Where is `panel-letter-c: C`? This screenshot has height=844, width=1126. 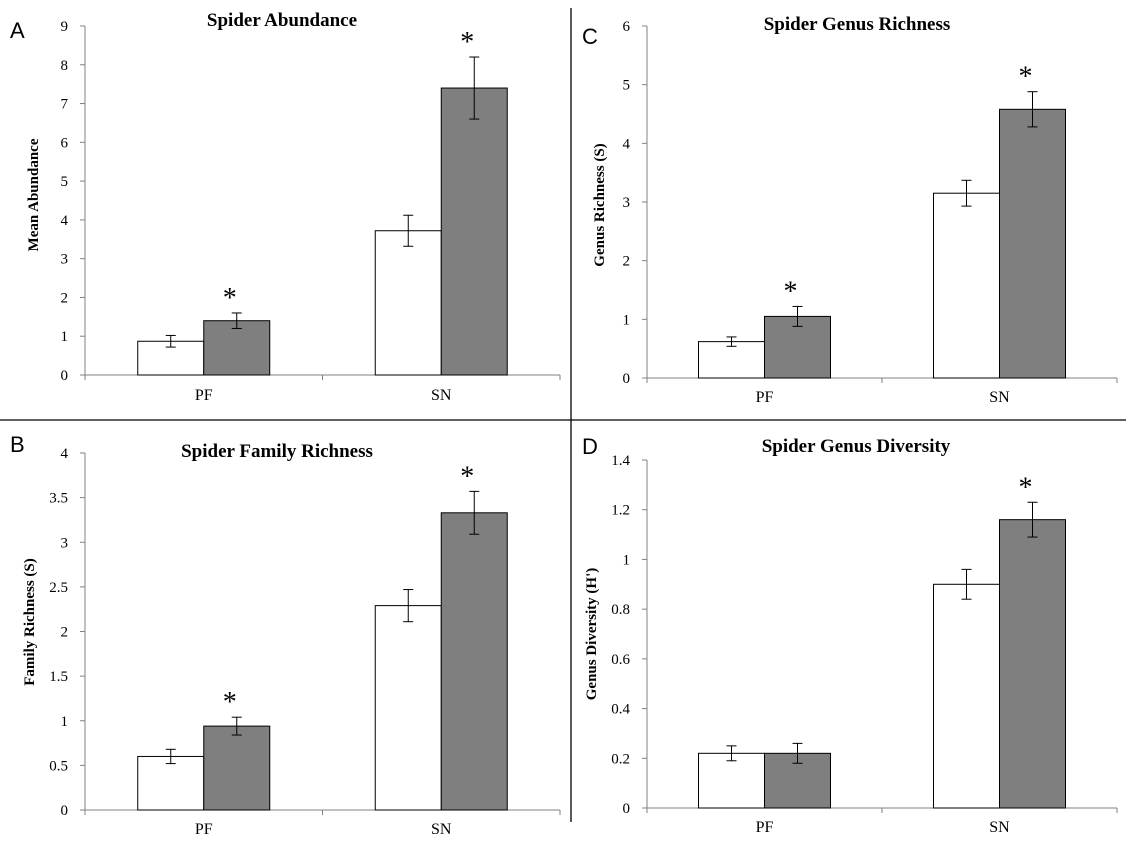 panel-letter-c: C is located at coordinates (590, 36).